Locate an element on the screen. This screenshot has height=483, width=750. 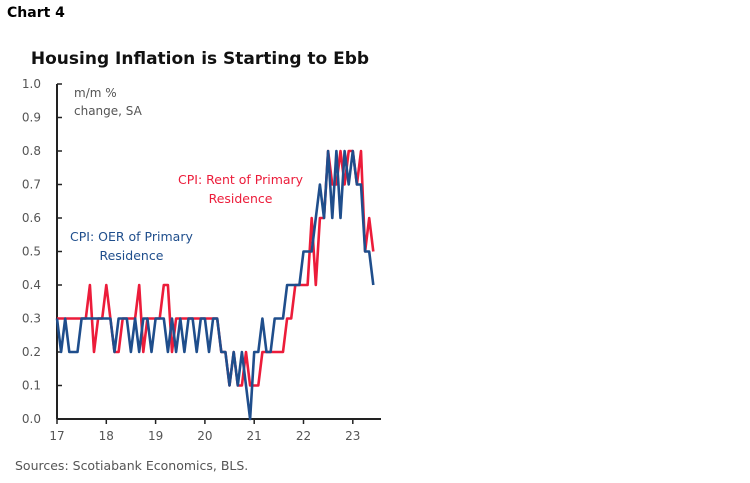
y-tick-label: 0.5 is located at coordinates (31, 252).